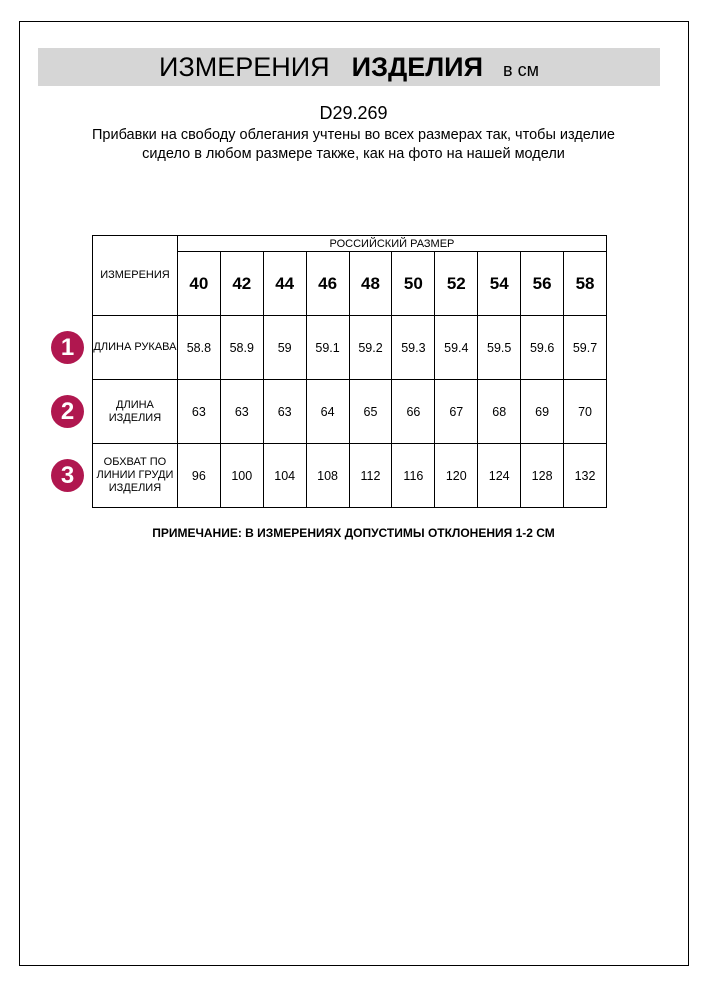 The width and height of the screenshot is (707, 1000). Describe the element at coordinates (499, 475) in the screenshot. I see `value-cell: 124` at that location.